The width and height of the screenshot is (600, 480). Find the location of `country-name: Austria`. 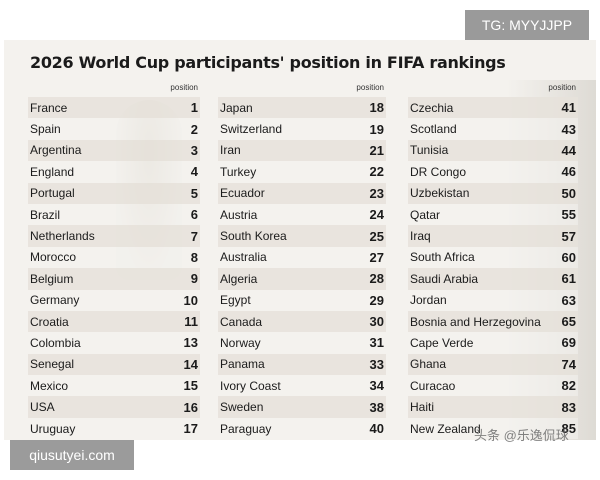

country-name: Austria is located at coordinates (239, 214).